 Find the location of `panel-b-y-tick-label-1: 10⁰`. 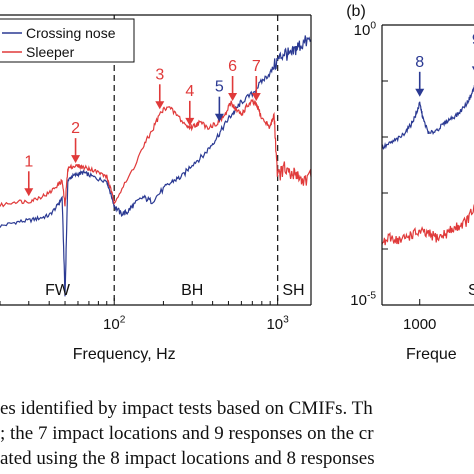

panel-b-y-tick-label-1: 10⁰ is located at coordinates (365, 29).